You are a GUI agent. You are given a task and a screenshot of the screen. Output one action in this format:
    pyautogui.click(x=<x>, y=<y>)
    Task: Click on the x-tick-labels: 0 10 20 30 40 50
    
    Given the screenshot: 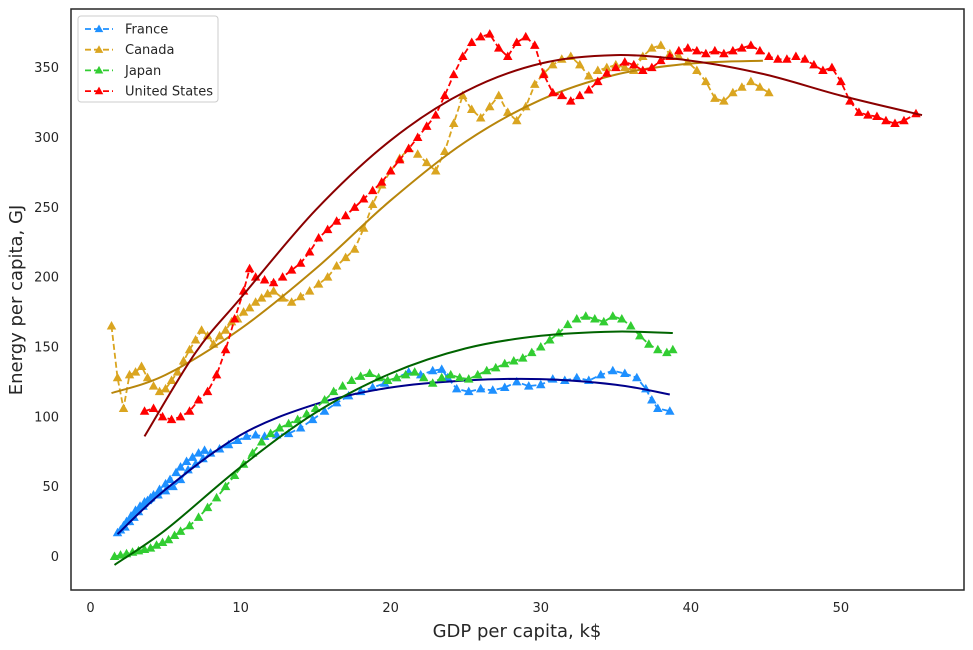 What is the action you would take?
    pyautogui.click(x=467, y=608)
    